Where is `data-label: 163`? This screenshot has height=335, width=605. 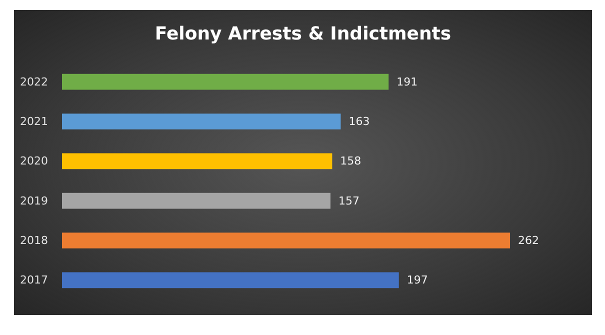 data-label: 163 is located at coordinates (359, 121).